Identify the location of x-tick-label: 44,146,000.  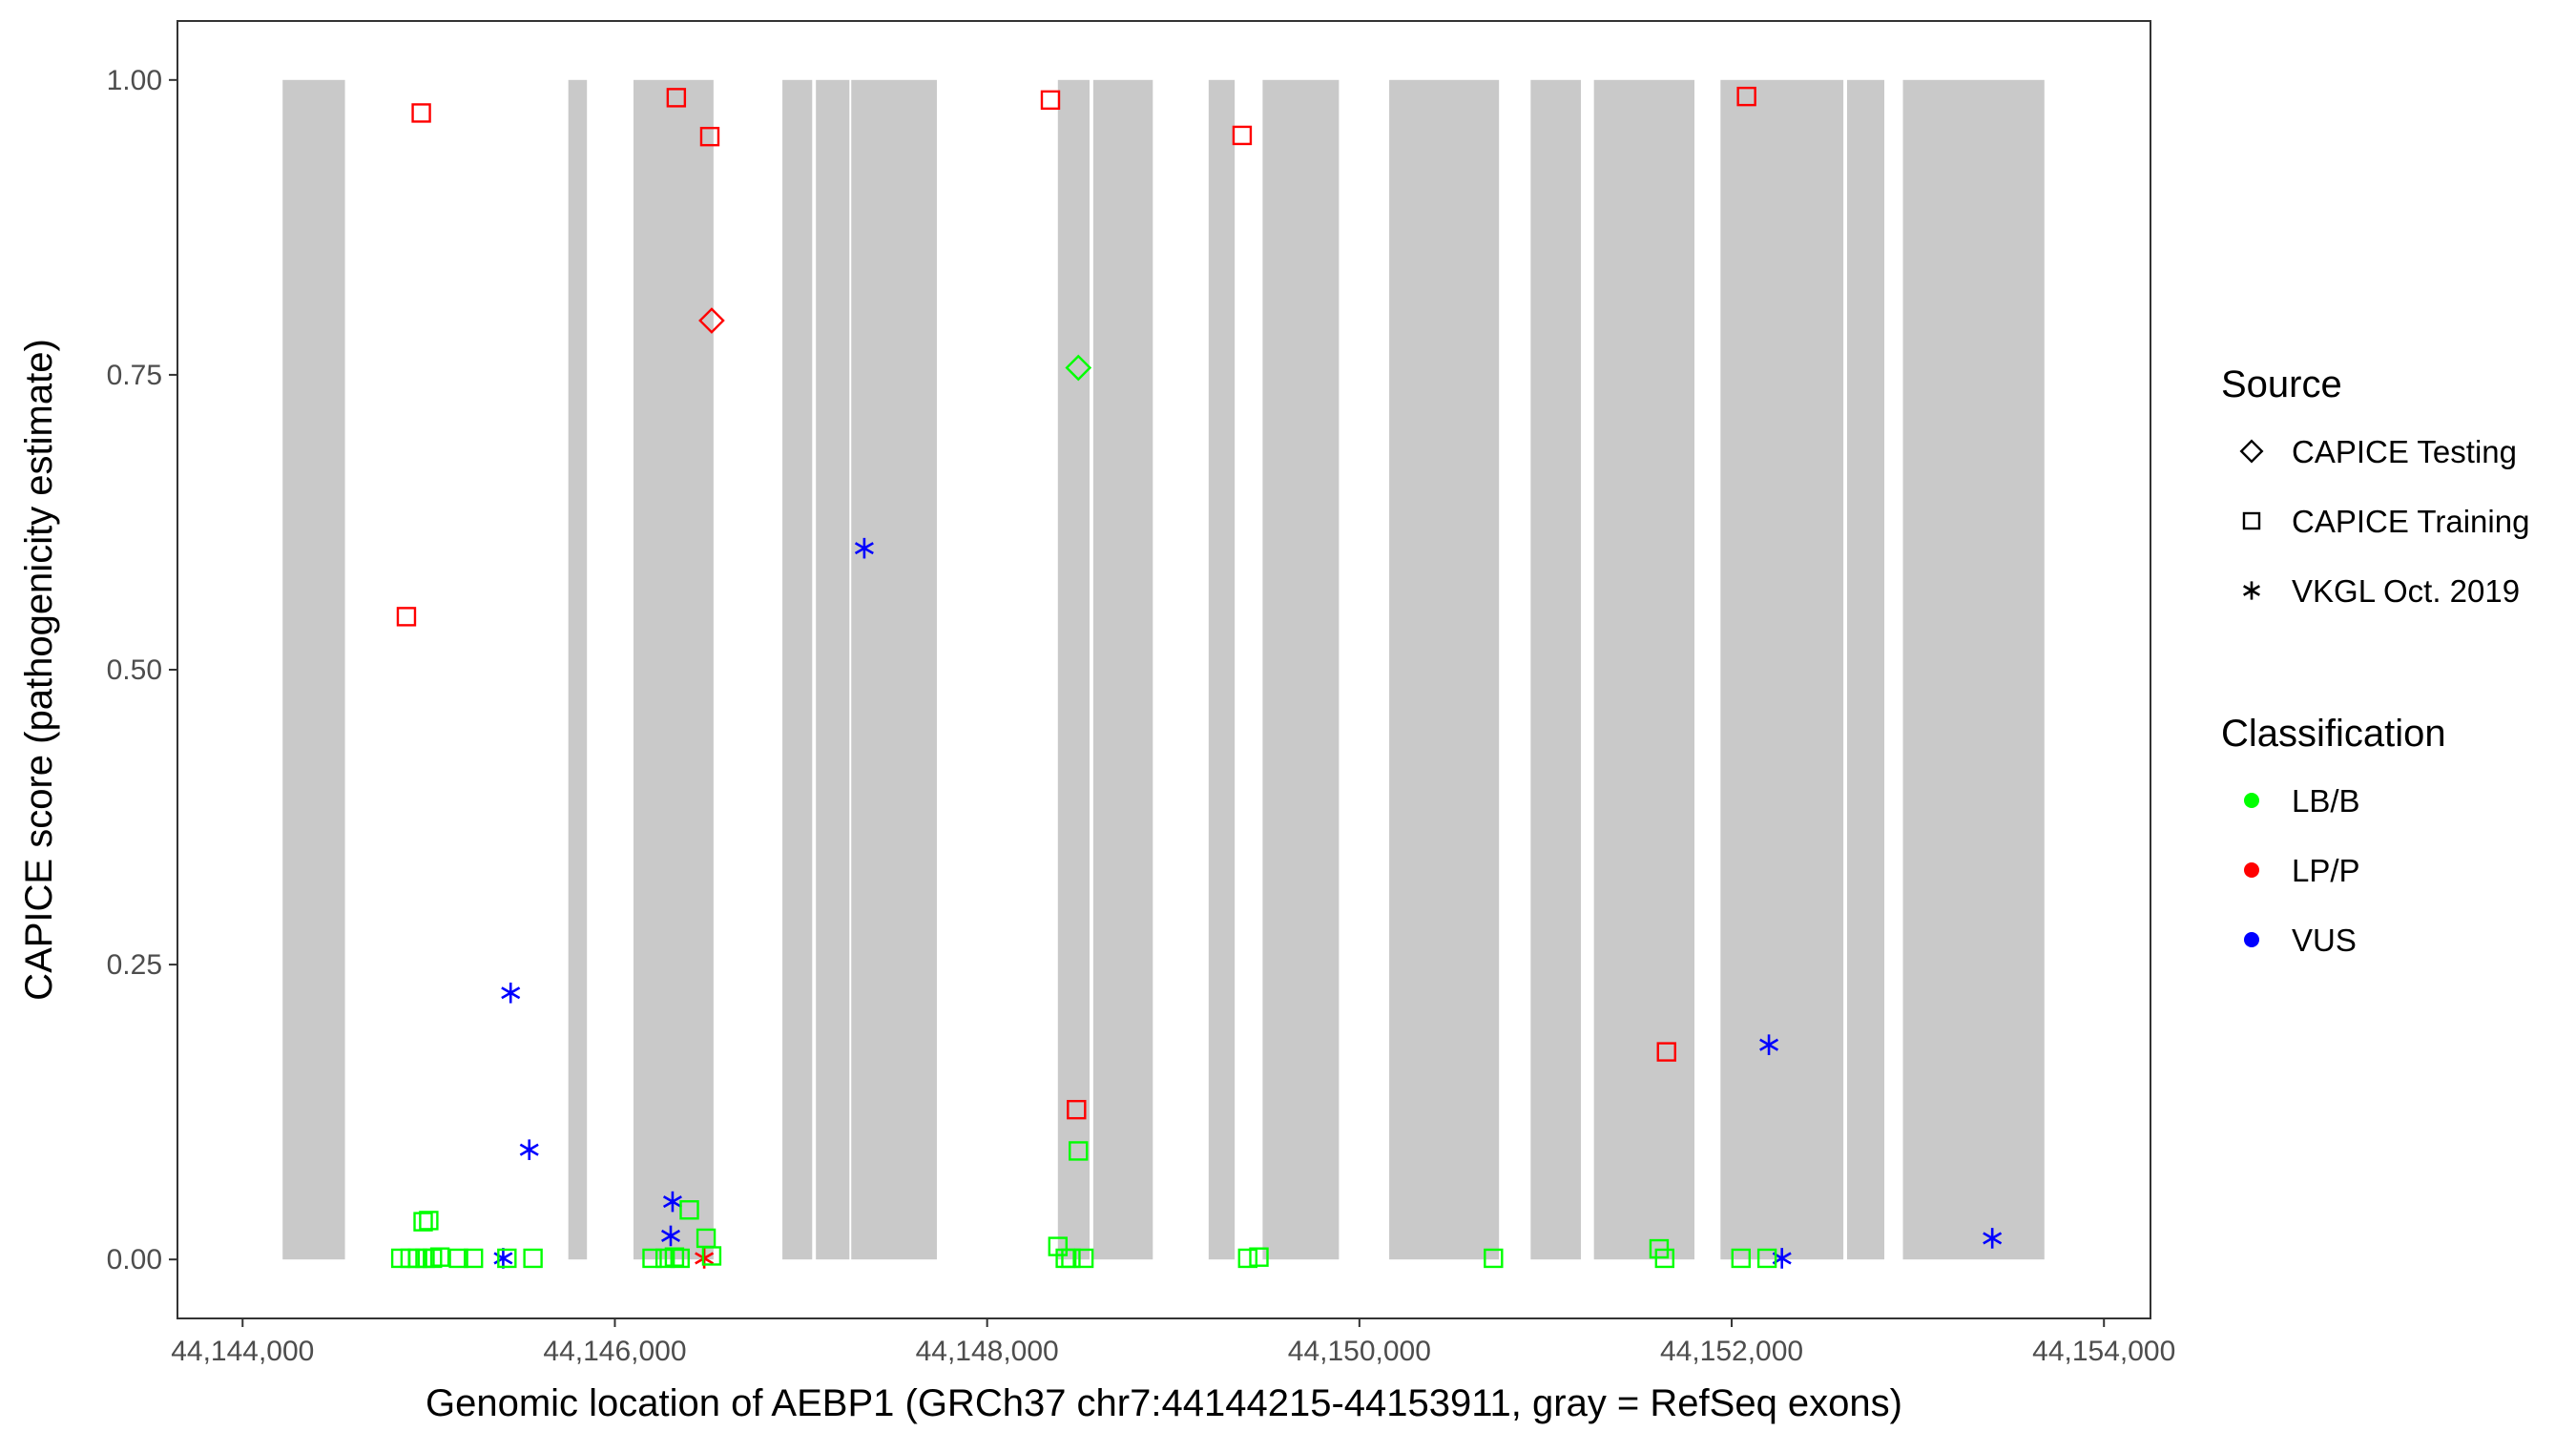
(614, 1351).